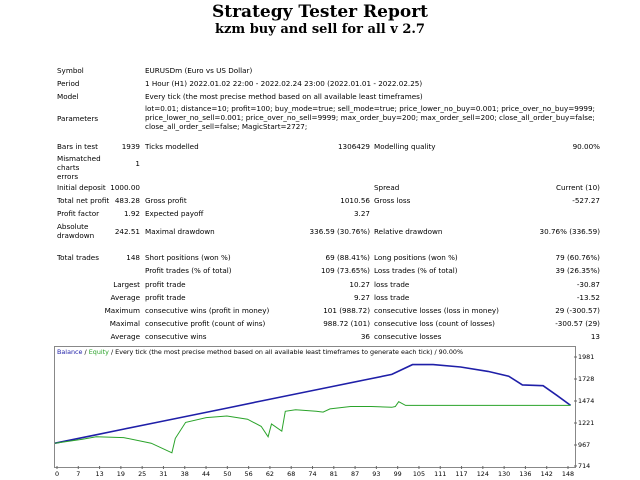  I want to click on loss-trades-value: 39 (26.35%), so click(577, 270).